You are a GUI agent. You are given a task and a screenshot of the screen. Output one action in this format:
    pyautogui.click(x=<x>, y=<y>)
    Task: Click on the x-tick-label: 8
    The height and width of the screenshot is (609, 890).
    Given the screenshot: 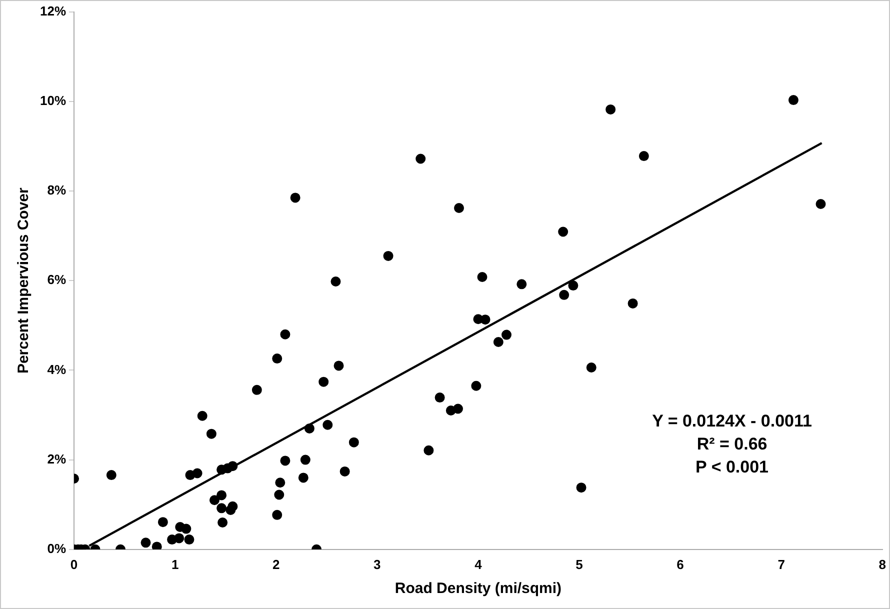 What is the action you would take?
    pyautogui.click(x=882, y=564)
    